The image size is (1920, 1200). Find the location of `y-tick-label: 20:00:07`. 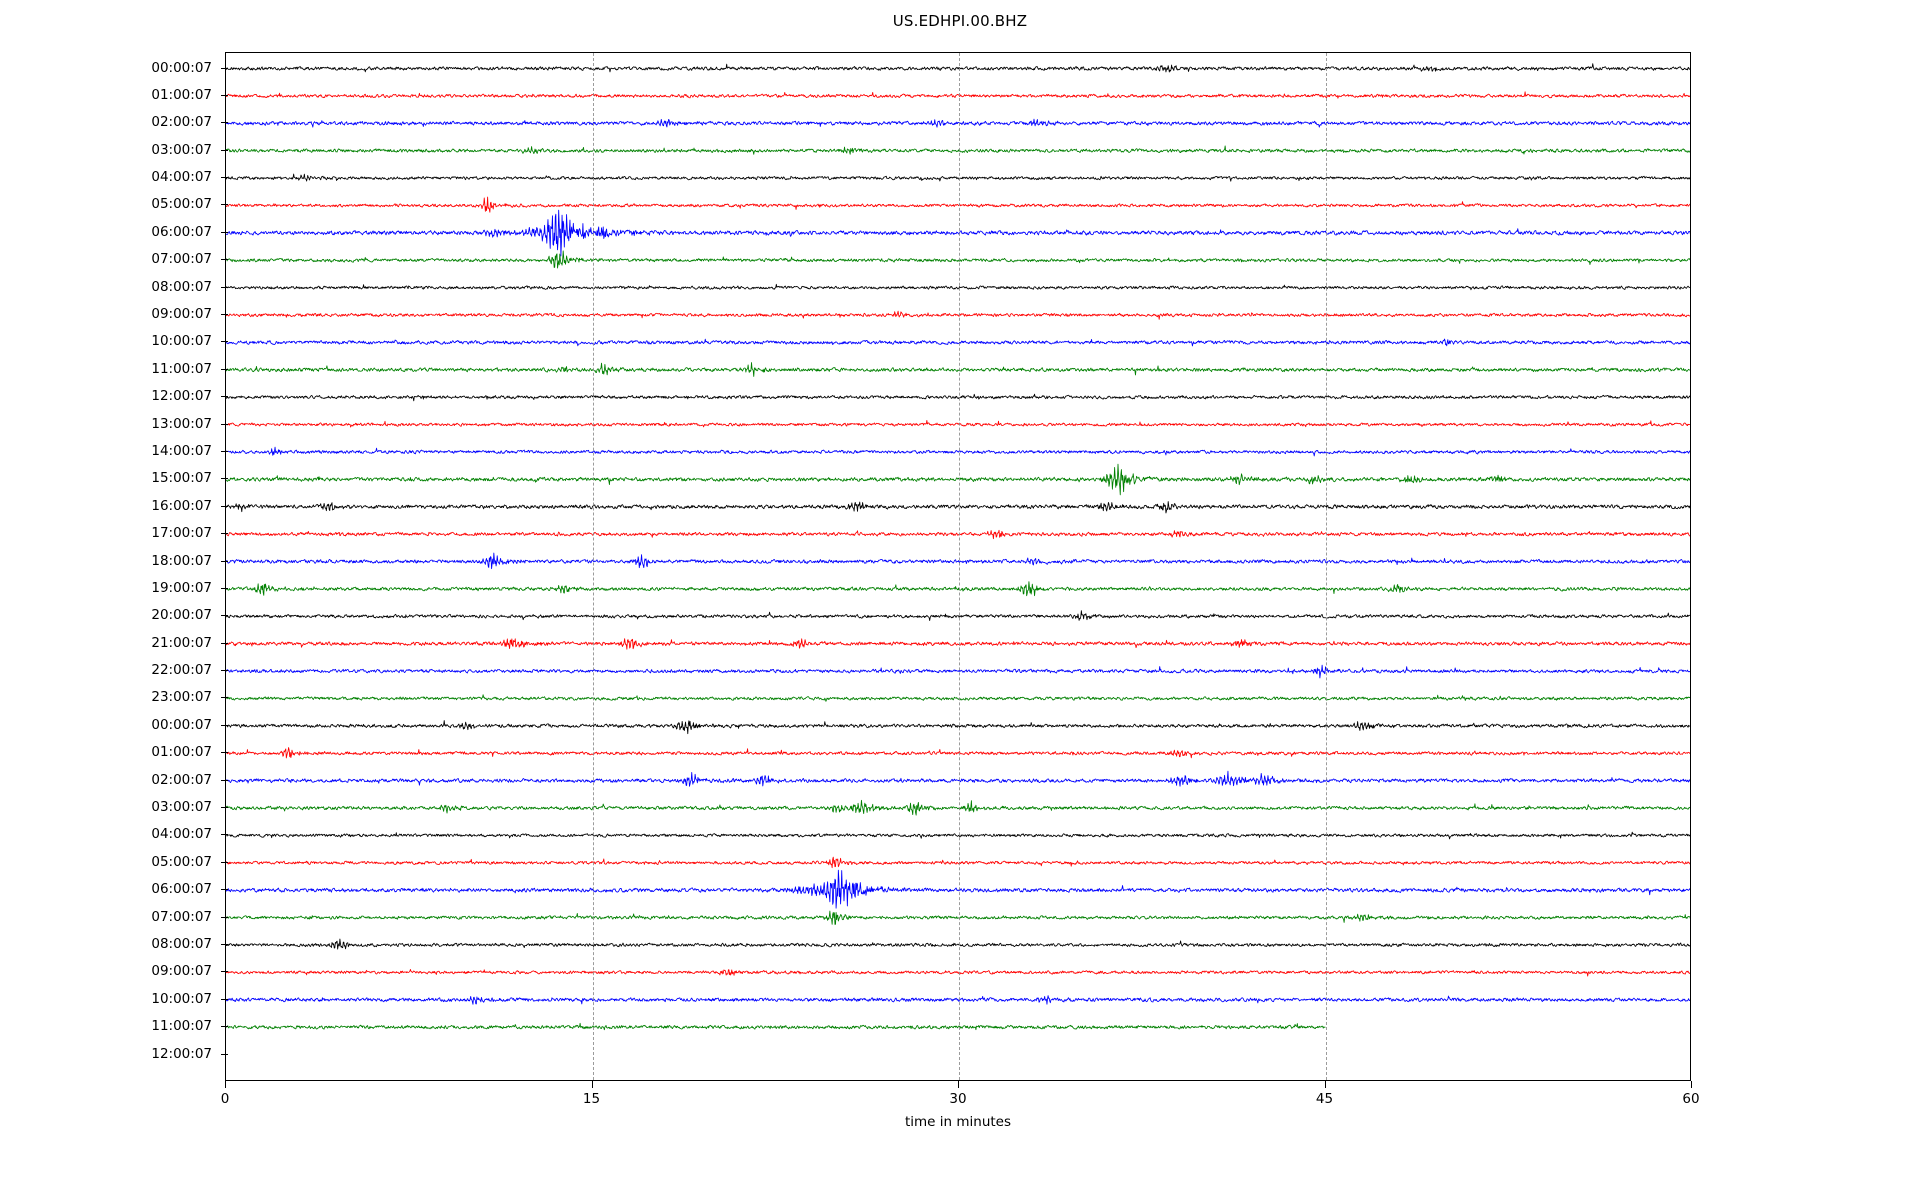

y-tick-label: 20:00:07 is located at coordinates (181, 615).